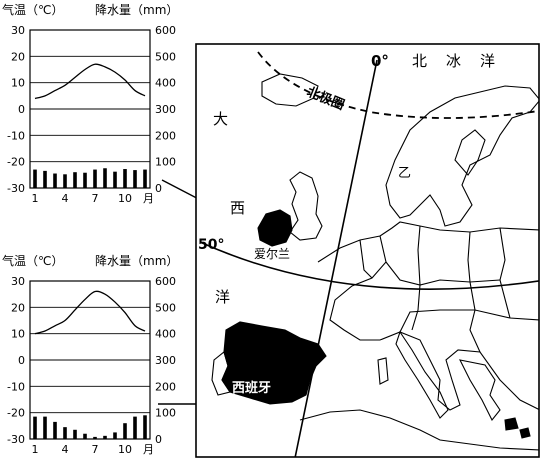 This screenshot has width=547, height=461. What do you see at coordinates (136, 261) in the screenshot?
I see `chart2-right-title: 降水量（mm）` at bounding box center [136, 261].